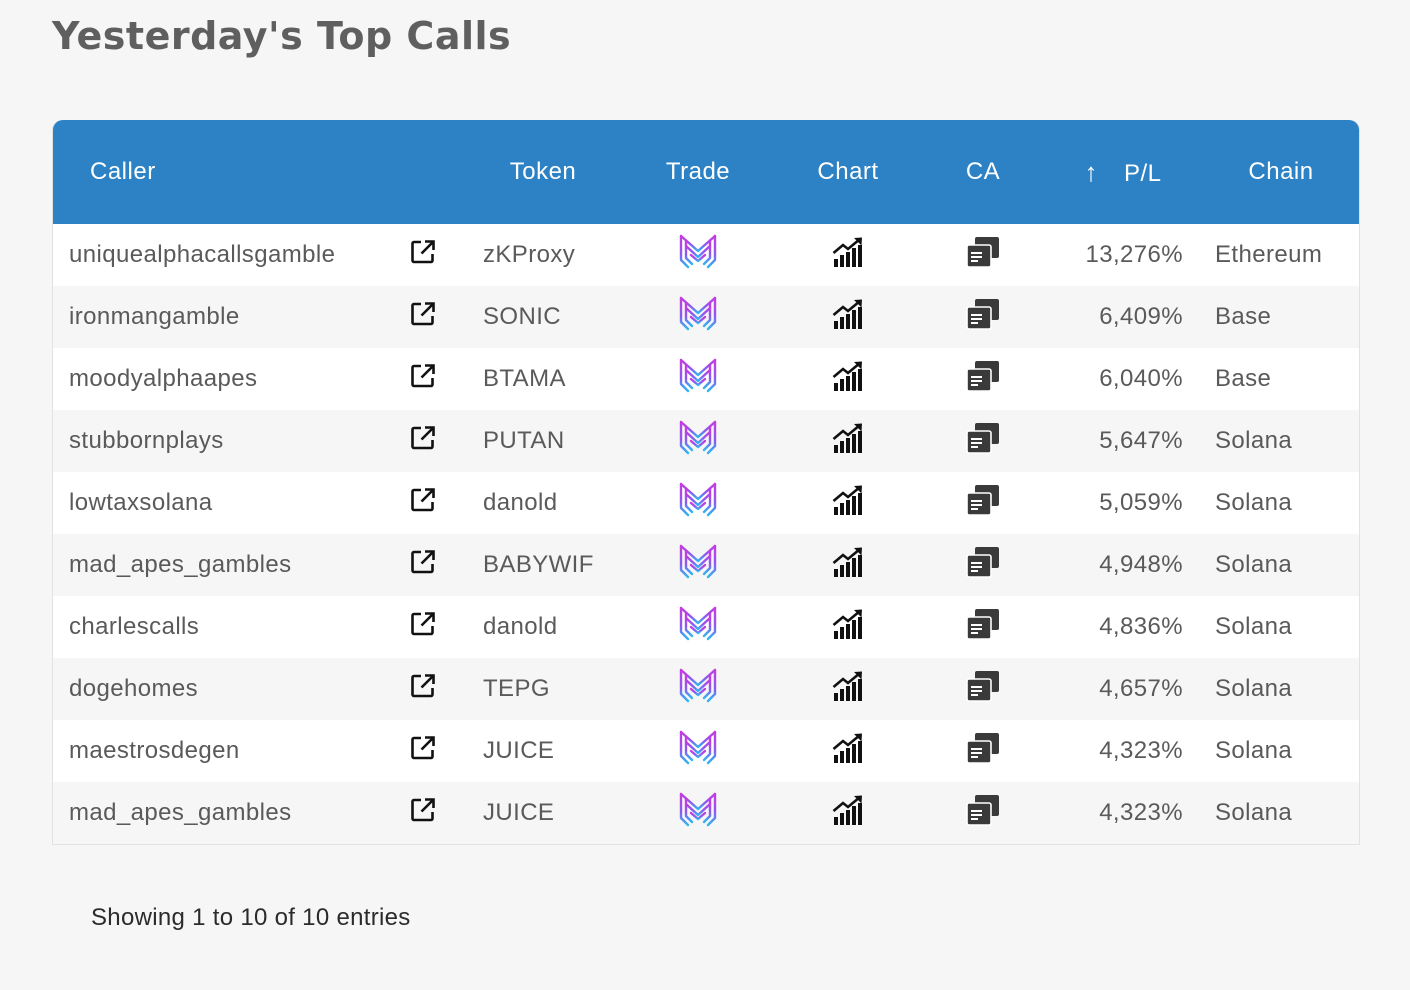  I want to click on caller-cell: uniquealphacallsgamble, so click(218, 255).